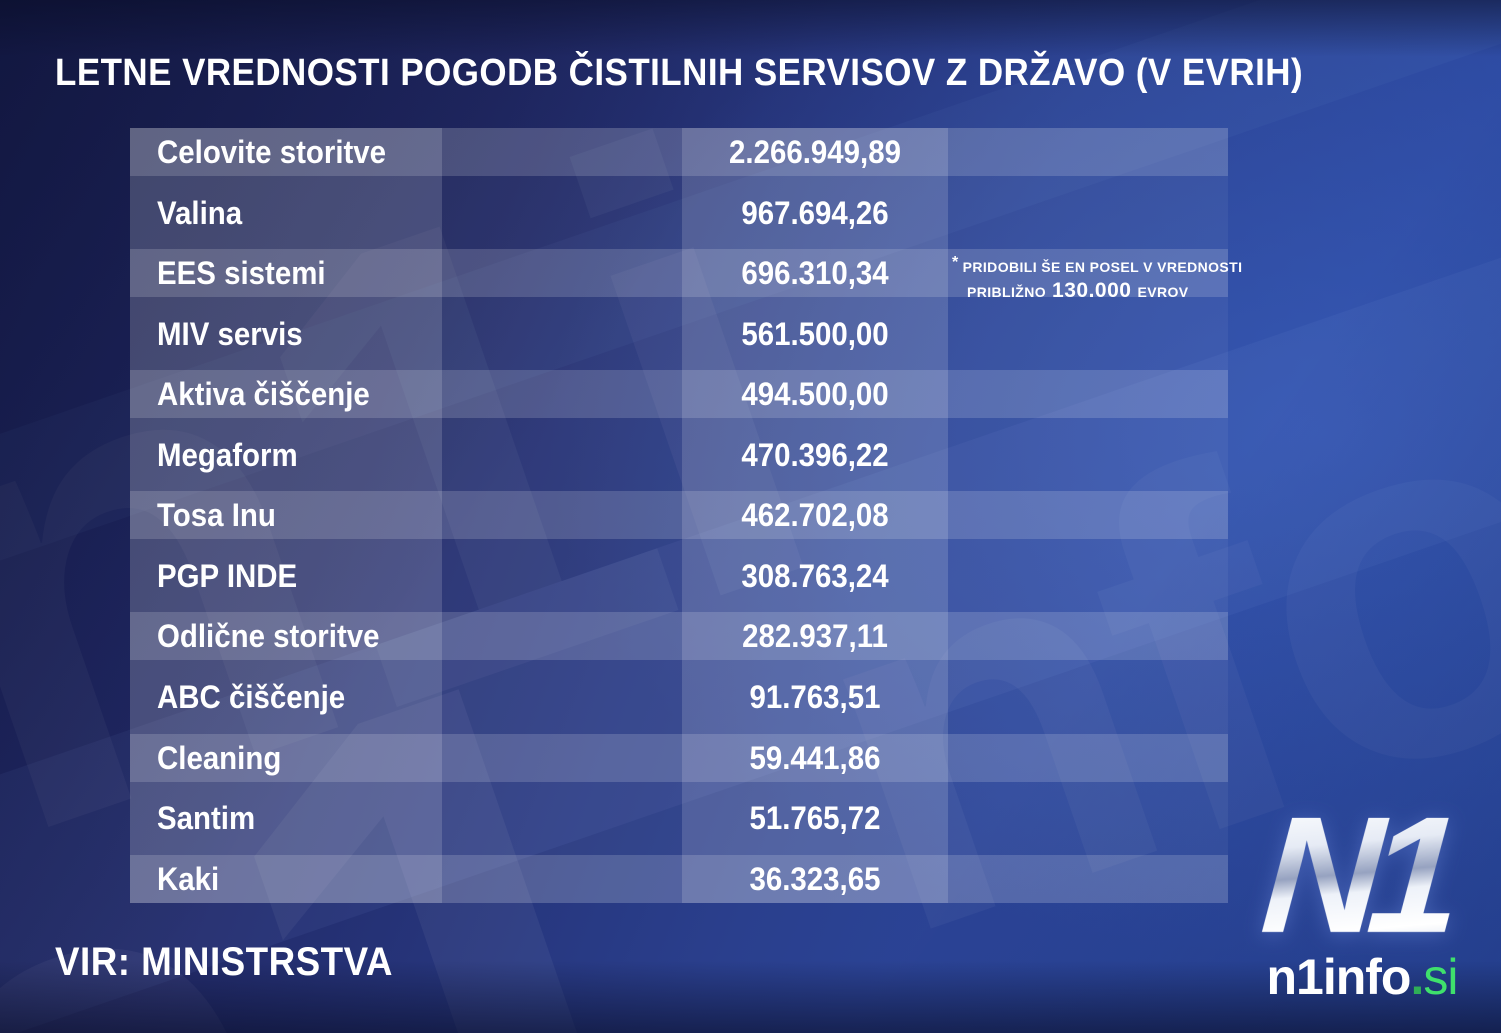  Describe the element at coordinates (1102, 267) in the screenshot. I see `annotation-text: PRIDOBILI ŠE EN POSEL V VREDNOSTI` at that location.